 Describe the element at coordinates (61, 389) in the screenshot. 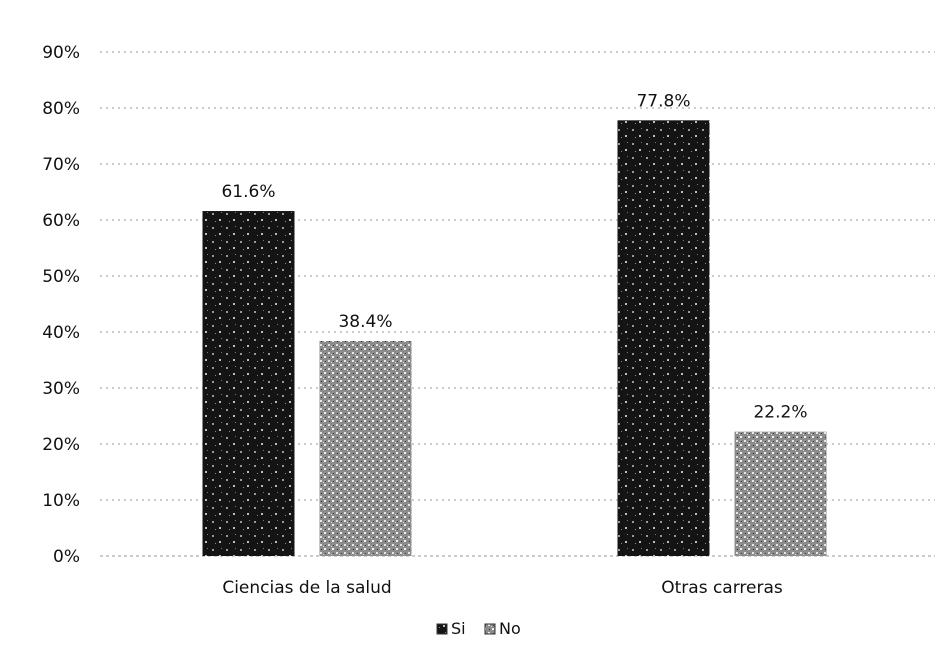

I see `y-tick-label: 30%` at that location.